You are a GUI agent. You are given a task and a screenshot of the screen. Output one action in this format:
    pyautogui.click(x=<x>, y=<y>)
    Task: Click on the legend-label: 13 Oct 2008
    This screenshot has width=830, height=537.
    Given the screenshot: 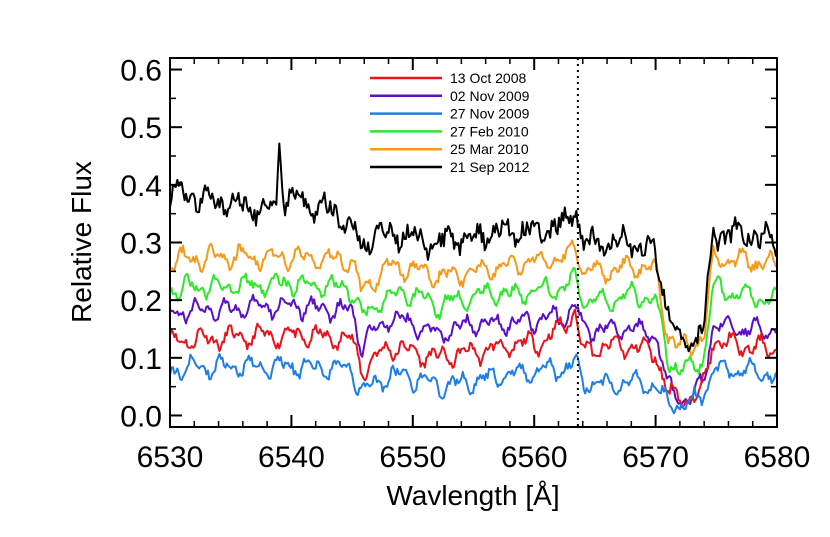 What is the action you would take?
    pyautogui.click(x=488, y=78)
    